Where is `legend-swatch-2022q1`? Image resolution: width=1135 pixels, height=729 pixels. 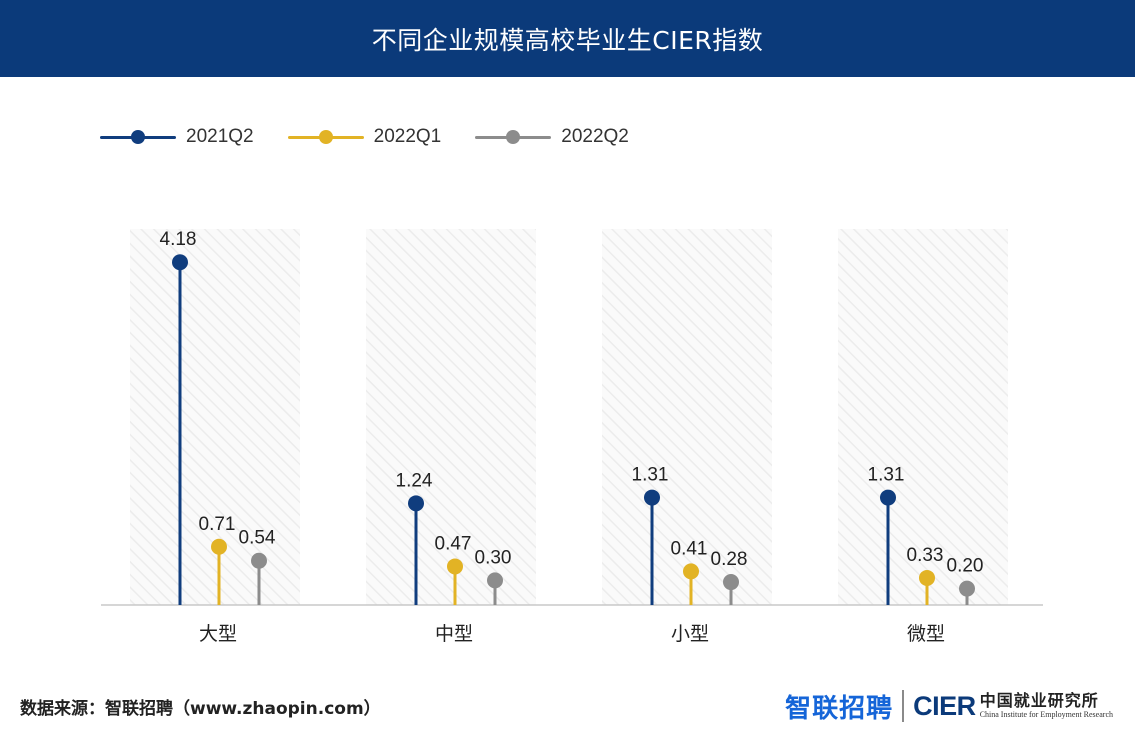
legend-swatch-2022q1 is located at coordinates (325, 137).